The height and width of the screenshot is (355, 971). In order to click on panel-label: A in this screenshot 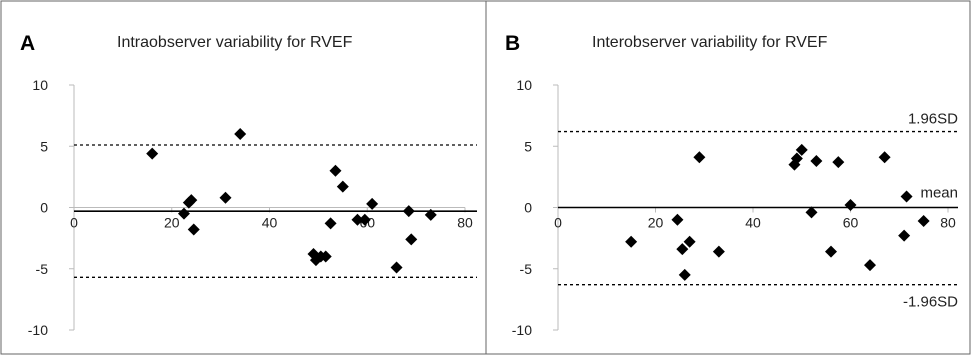, I will do `click(27, 43)`.